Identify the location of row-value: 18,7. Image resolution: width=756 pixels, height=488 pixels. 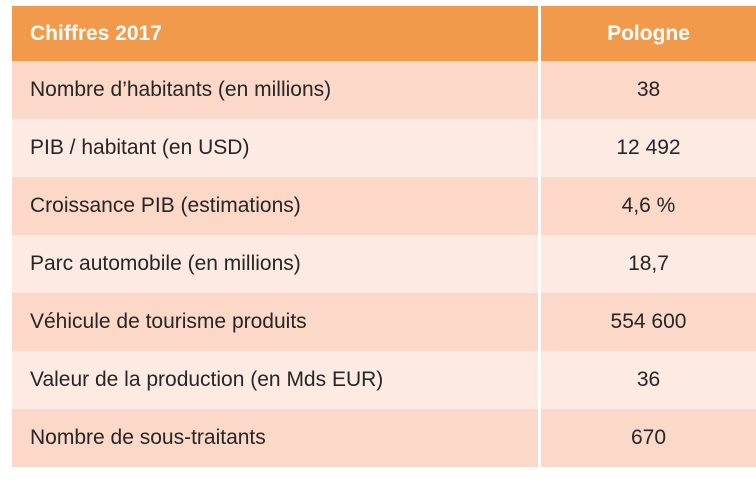
(647, 264).